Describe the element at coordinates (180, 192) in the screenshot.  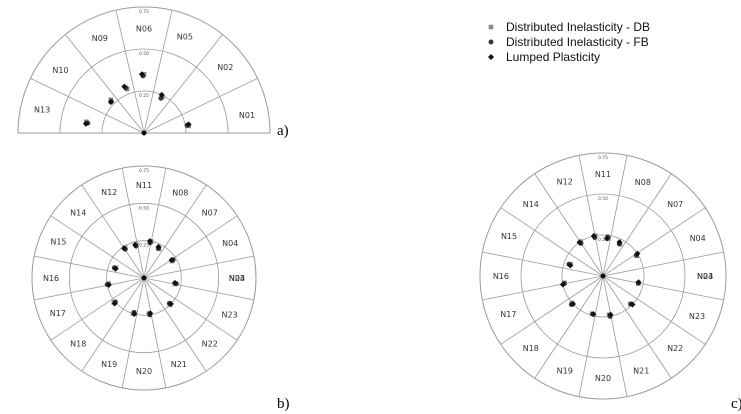
I see `sector-label: N08` at that location.